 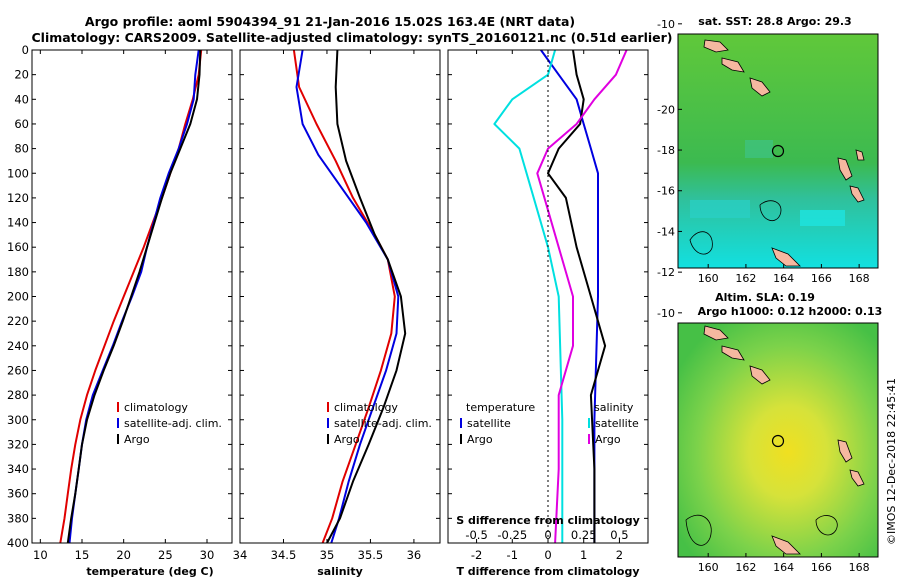 What do you see at coordinates (666, 109) in the screenshot?
I see `map-ytick-label: -20` at bounding box center [666, 109].